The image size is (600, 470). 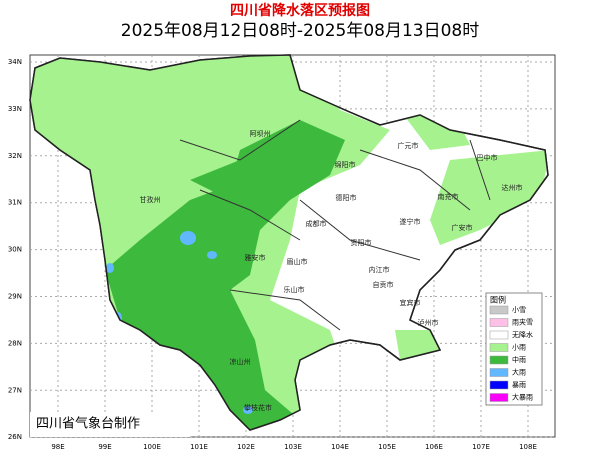 What do you see at coordinates (152, 447) in the screenshot?
I see `lon-label: 100E` at bounding box center [152, 447].